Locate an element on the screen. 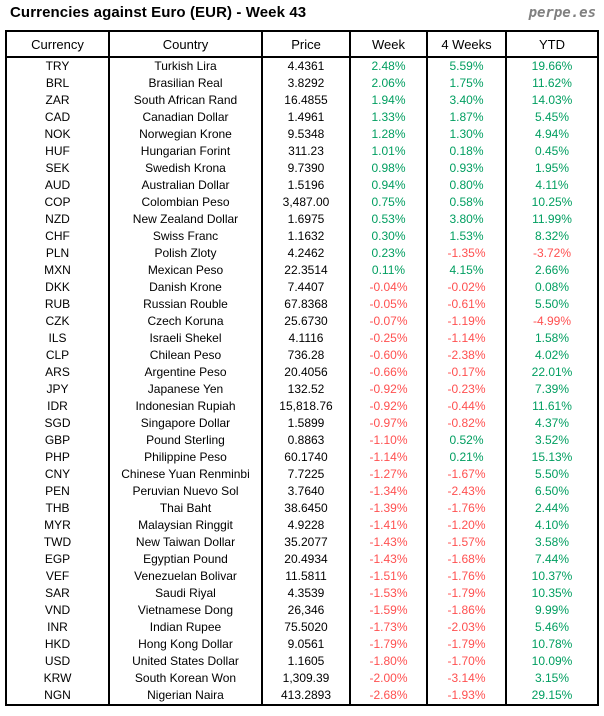 The image size is (604, 716). currency-code-cell: CAD is located at coordinates (58, 117).